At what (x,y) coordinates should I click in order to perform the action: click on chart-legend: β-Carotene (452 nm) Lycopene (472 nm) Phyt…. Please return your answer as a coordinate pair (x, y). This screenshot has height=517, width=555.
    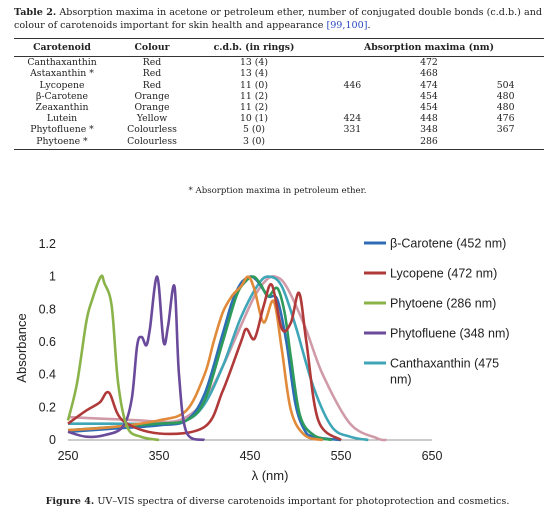
    Looking at the image, I should click on (437, 312).